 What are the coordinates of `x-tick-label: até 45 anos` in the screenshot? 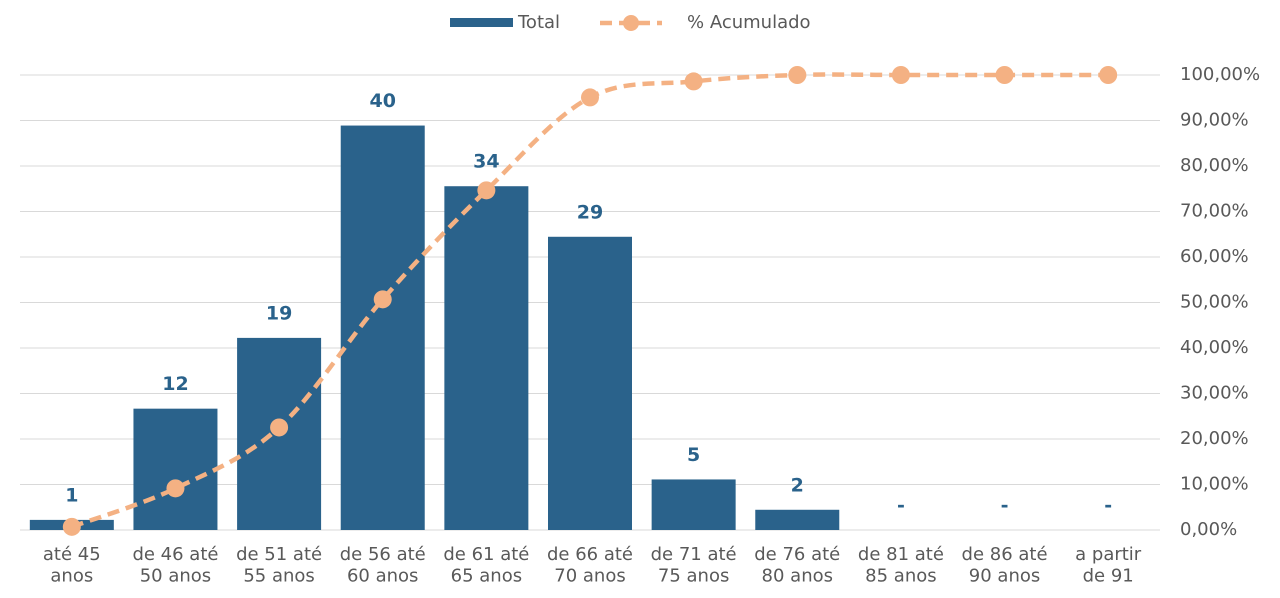 It's located at (72, 565).